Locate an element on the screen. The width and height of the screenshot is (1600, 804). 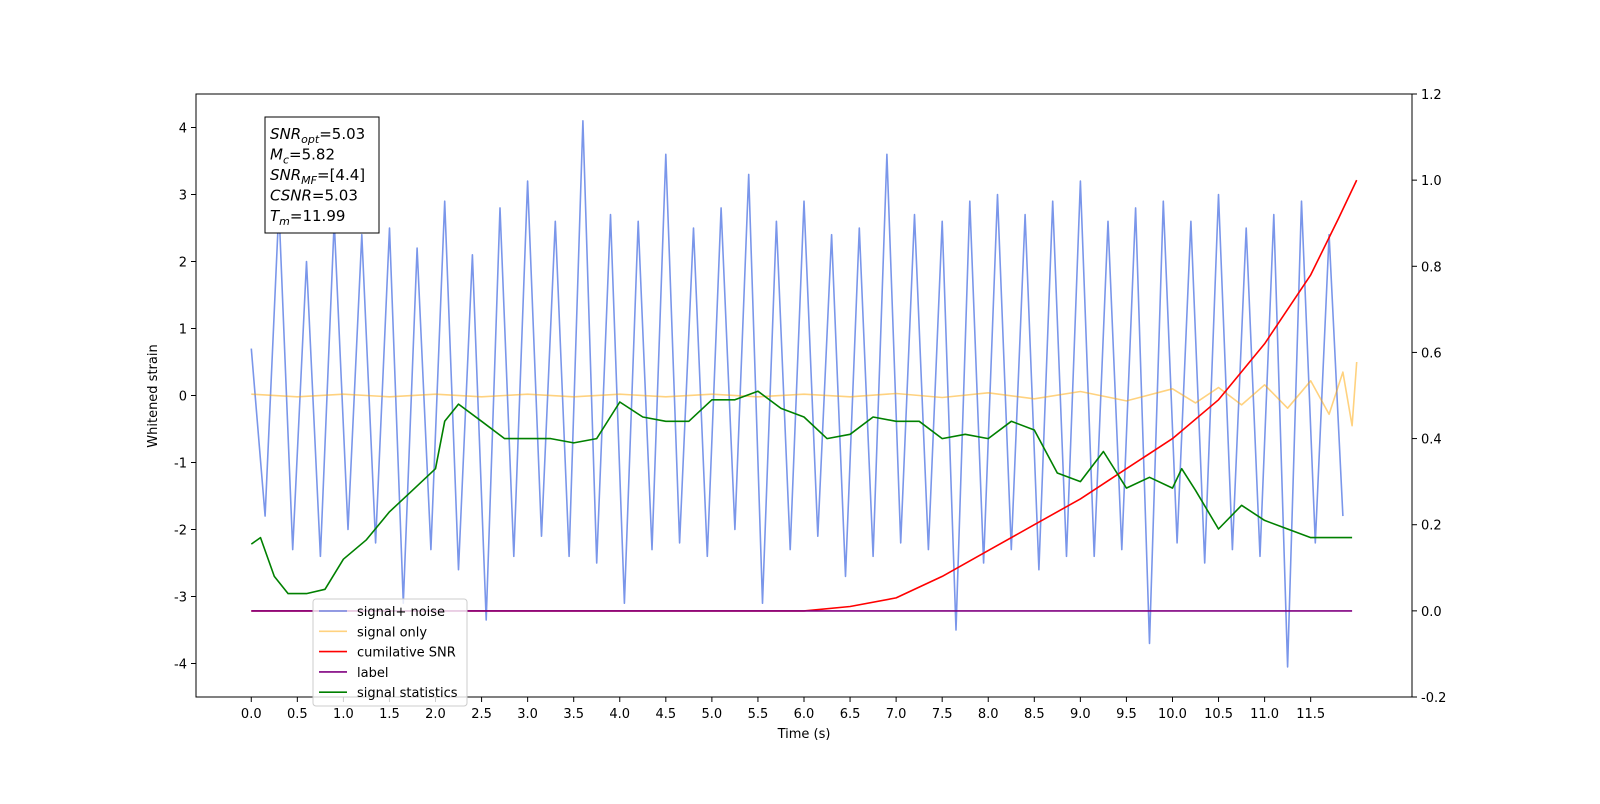
annotation-rest: =5.82 is located at coordinates (312, 155).